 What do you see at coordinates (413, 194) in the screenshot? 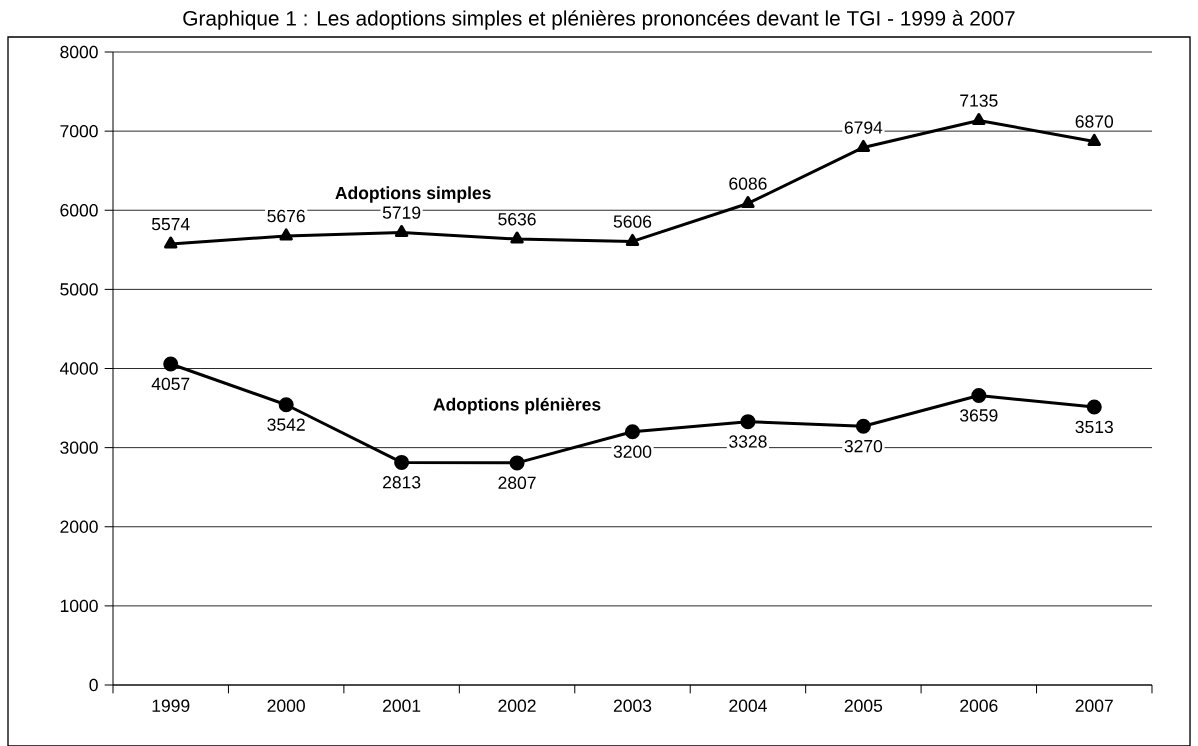
I see `series-label: Adoptions simples` at bounding box center [413, 194].